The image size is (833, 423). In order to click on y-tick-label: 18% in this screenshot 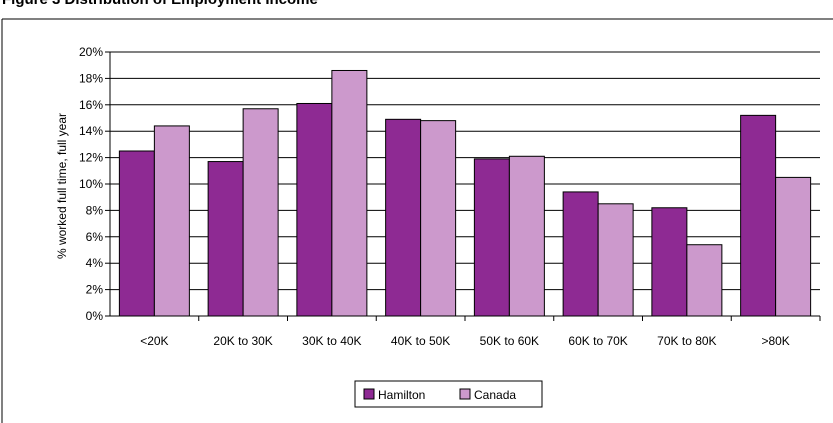, I will do `click(91, 78)`.